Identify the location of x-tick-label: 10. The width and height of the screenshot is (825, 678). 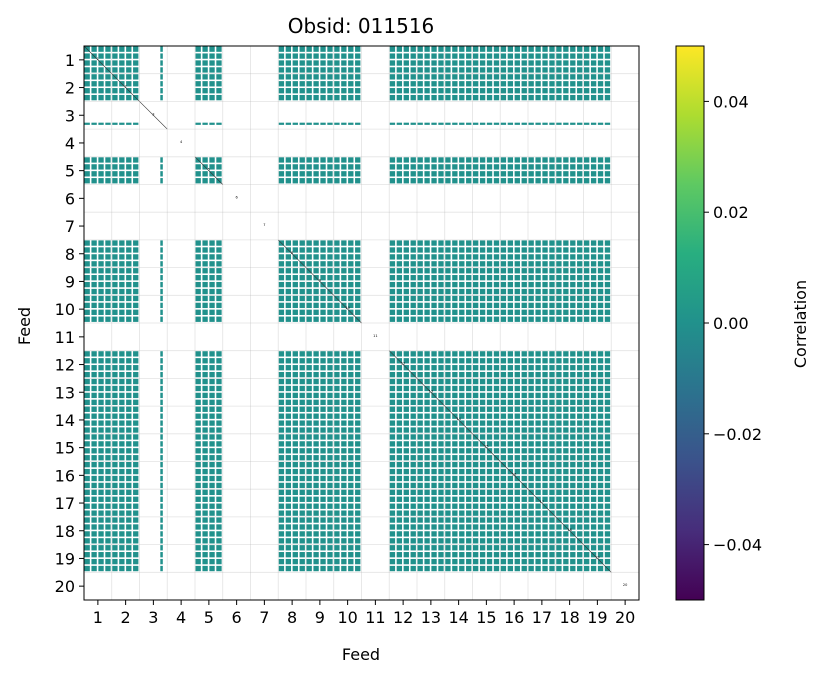
(347, 617).